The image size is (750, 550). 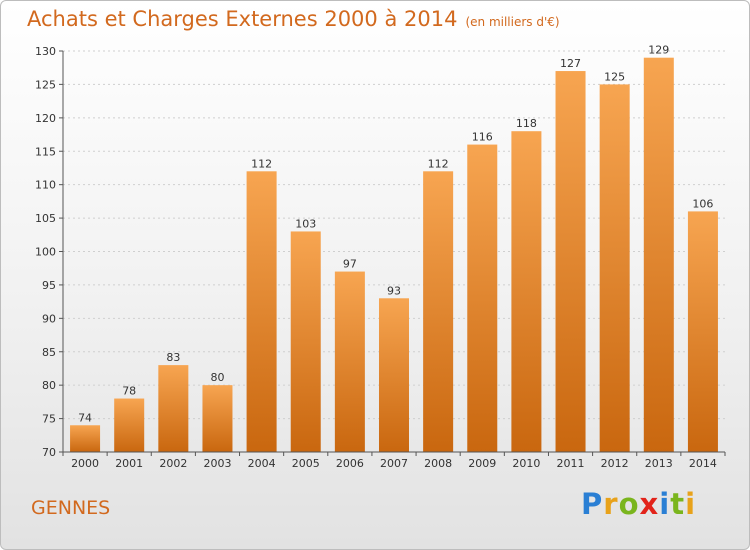 What do you see at coordinates (512, 22) in the screenshot?
I see `chart-subtitle: (en milliers d'€)` at bounding box center [512, 22].